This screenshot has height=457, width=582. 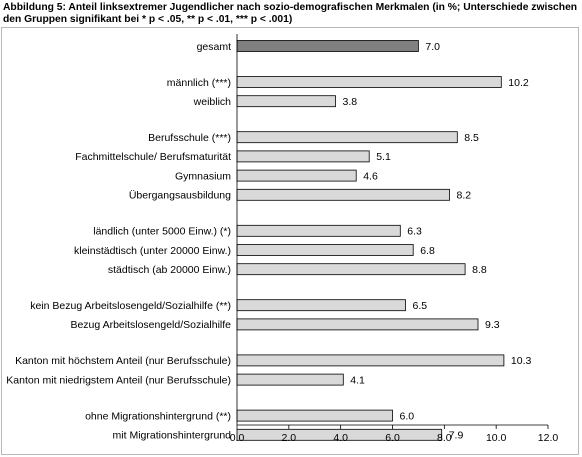 I want to click on value-label-11: 9.3, so click(x=492, y=325).